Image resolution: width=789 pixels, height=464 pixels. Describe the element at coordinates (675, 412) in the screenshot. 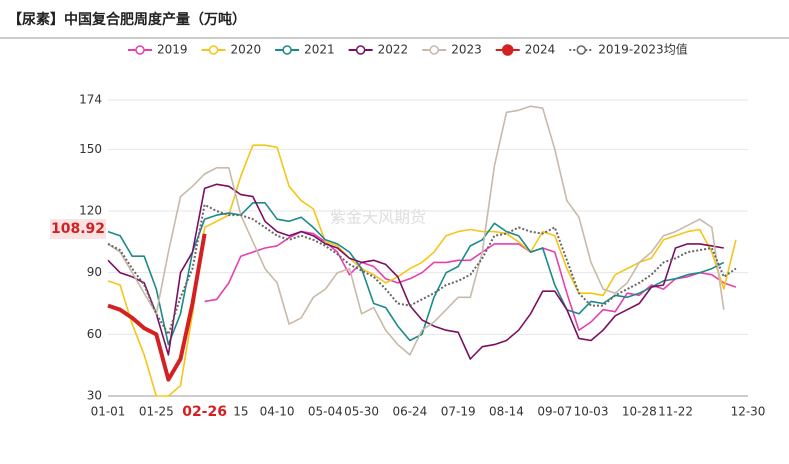

I see `x-tick-label: 11-22` at that location.